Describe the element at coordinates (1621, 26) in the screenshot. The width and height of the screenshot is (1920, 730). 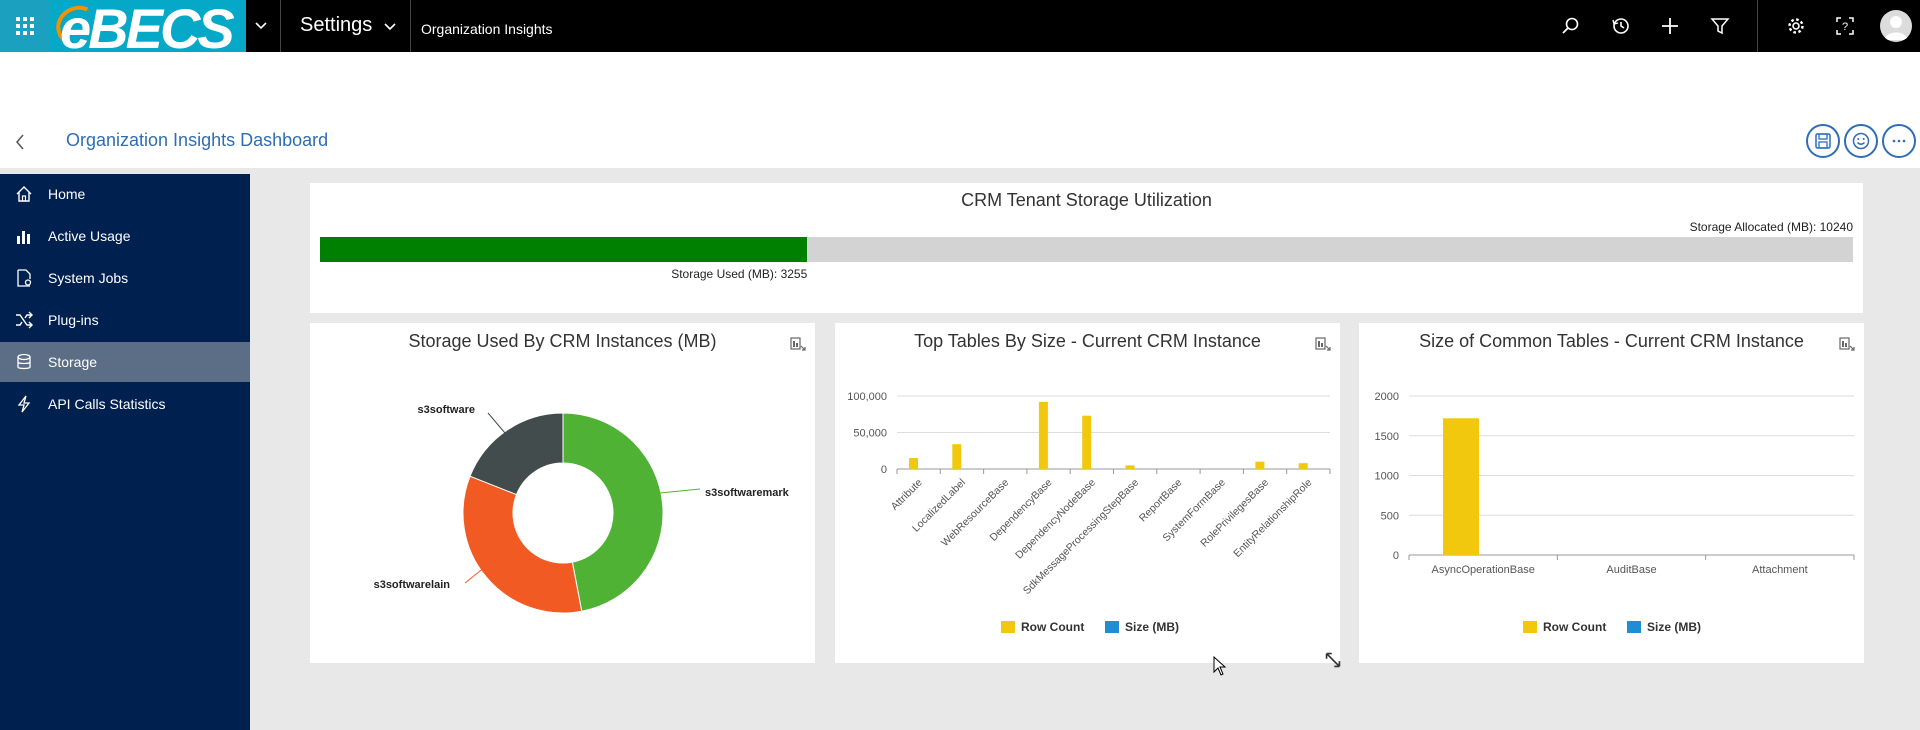
I see `history-icon` at that location.